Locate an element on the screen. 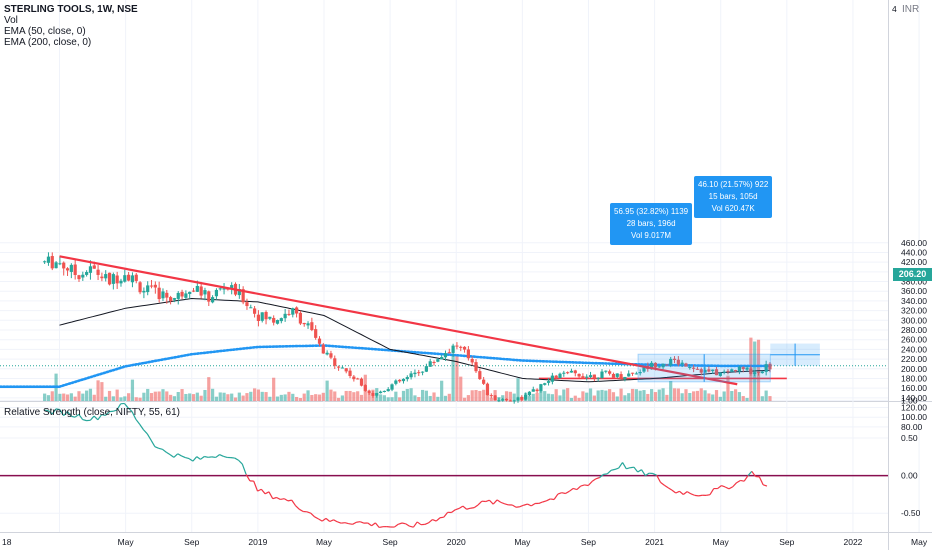 The image size is (932, 550). price-tick-label: 180.00 is located at coordinates (914, 378).